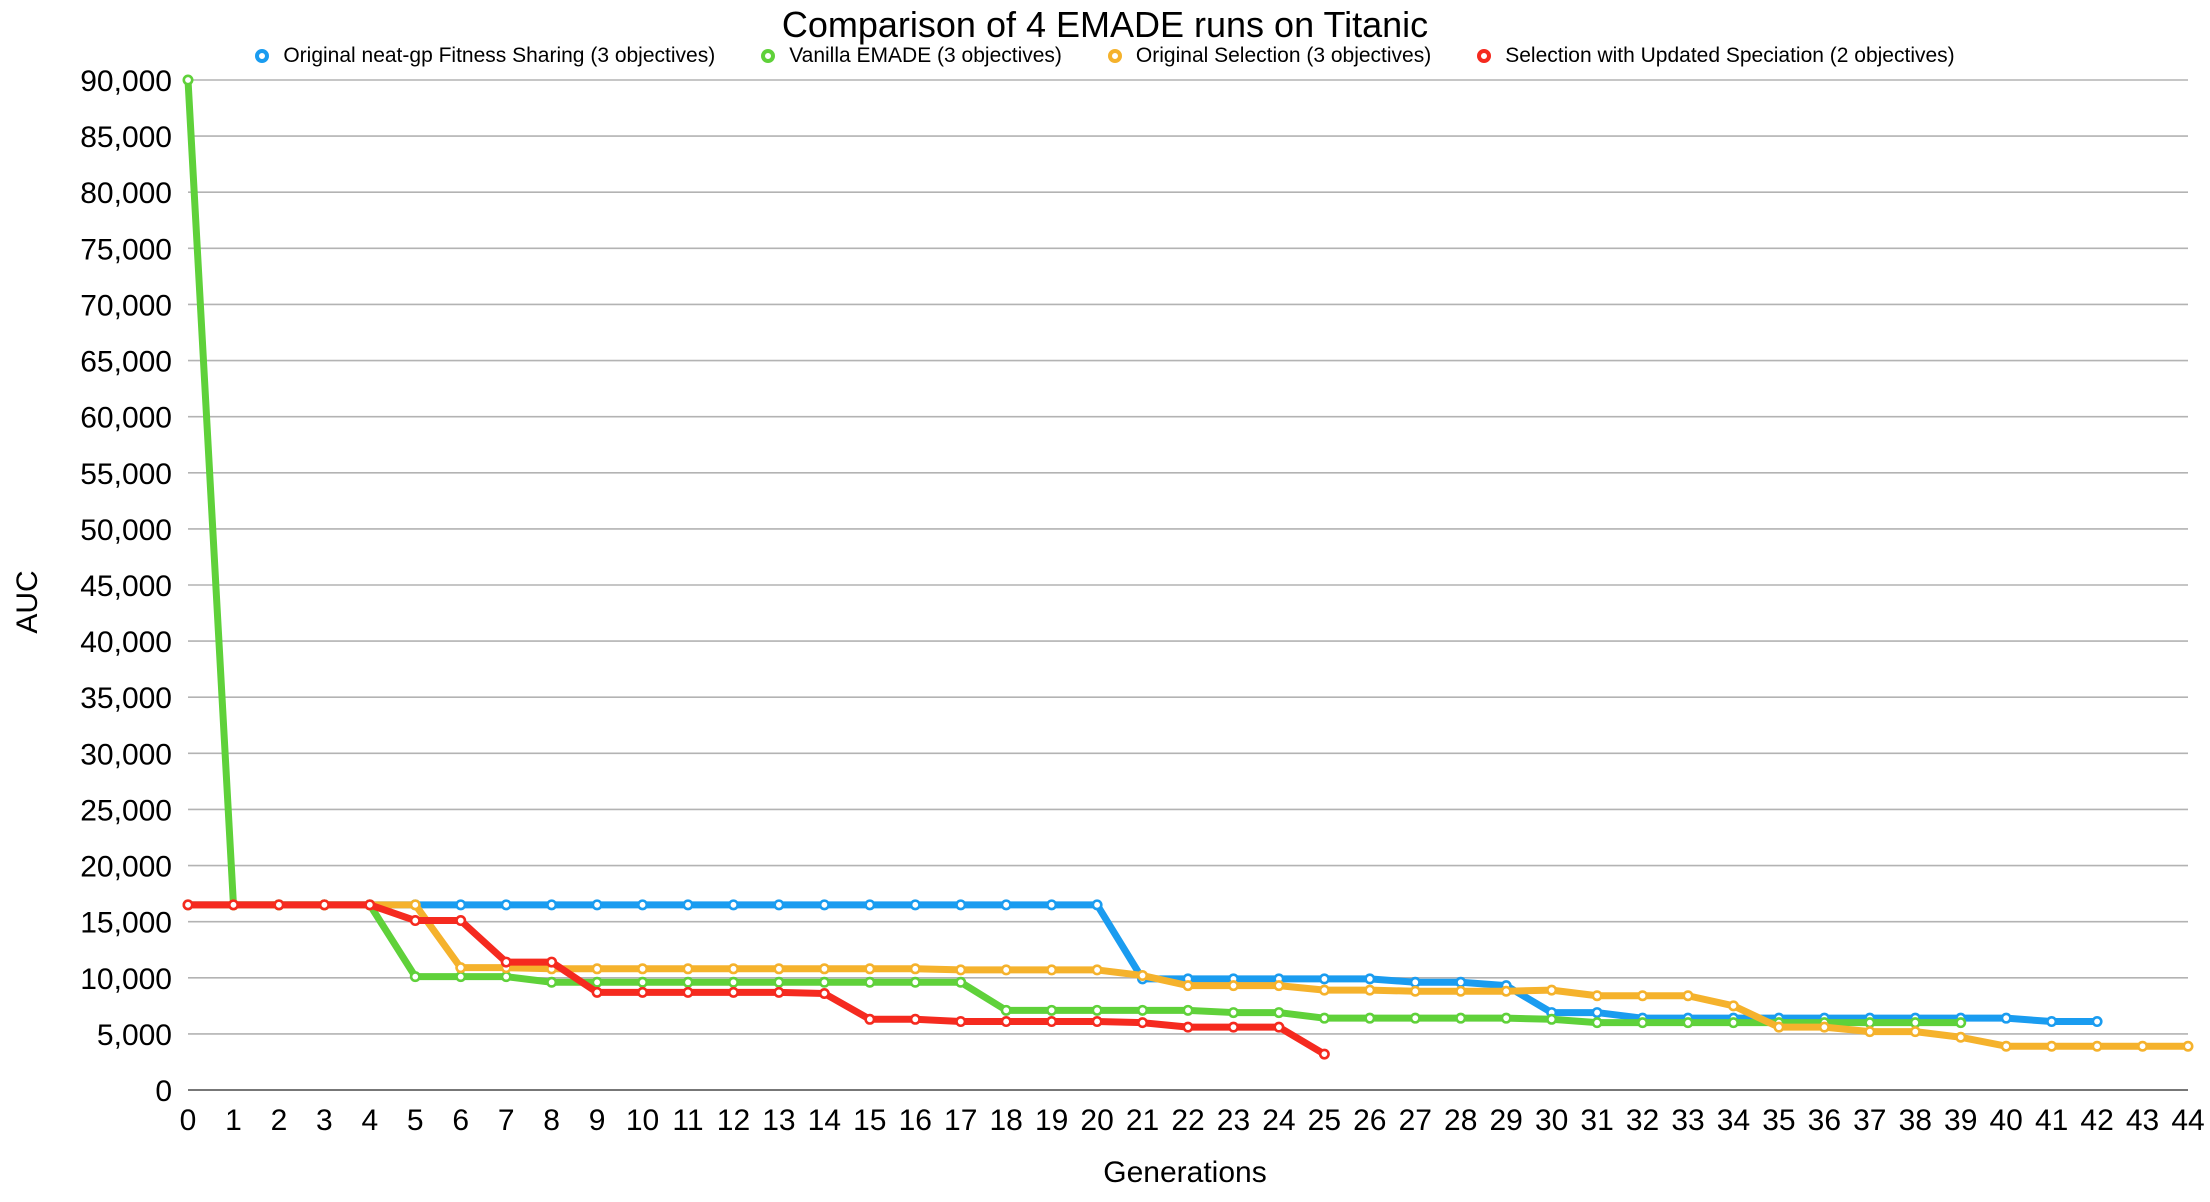  Describe the element at coordinates (126, 193) in the screenshot. I see `y-tick-label: 80,000` at that location.